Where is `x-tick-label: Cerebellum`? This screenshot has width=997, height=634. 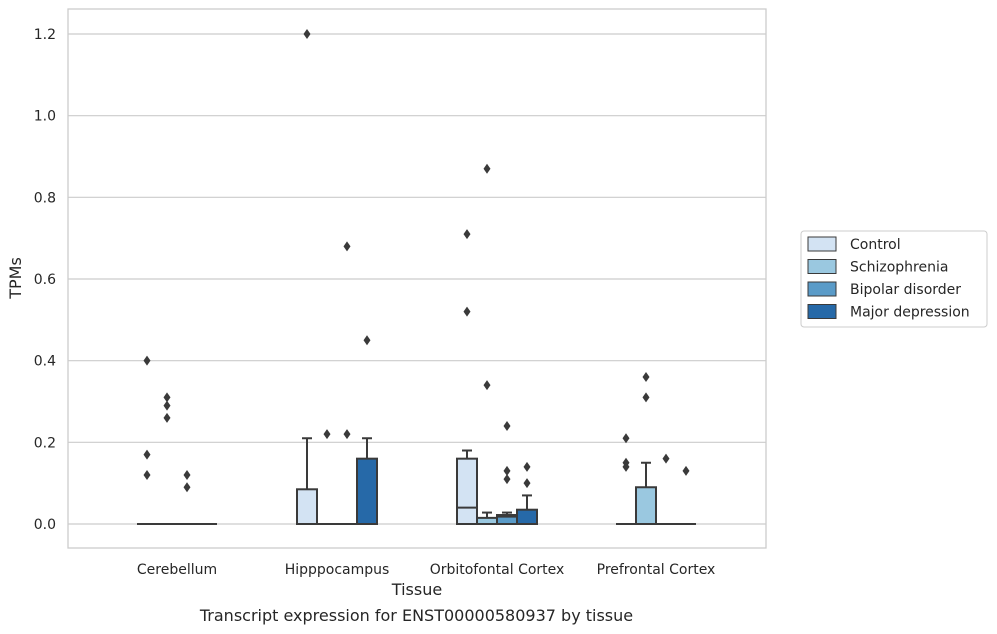
x-tick-label: Cerebellum is located at coordinates (177, 570).